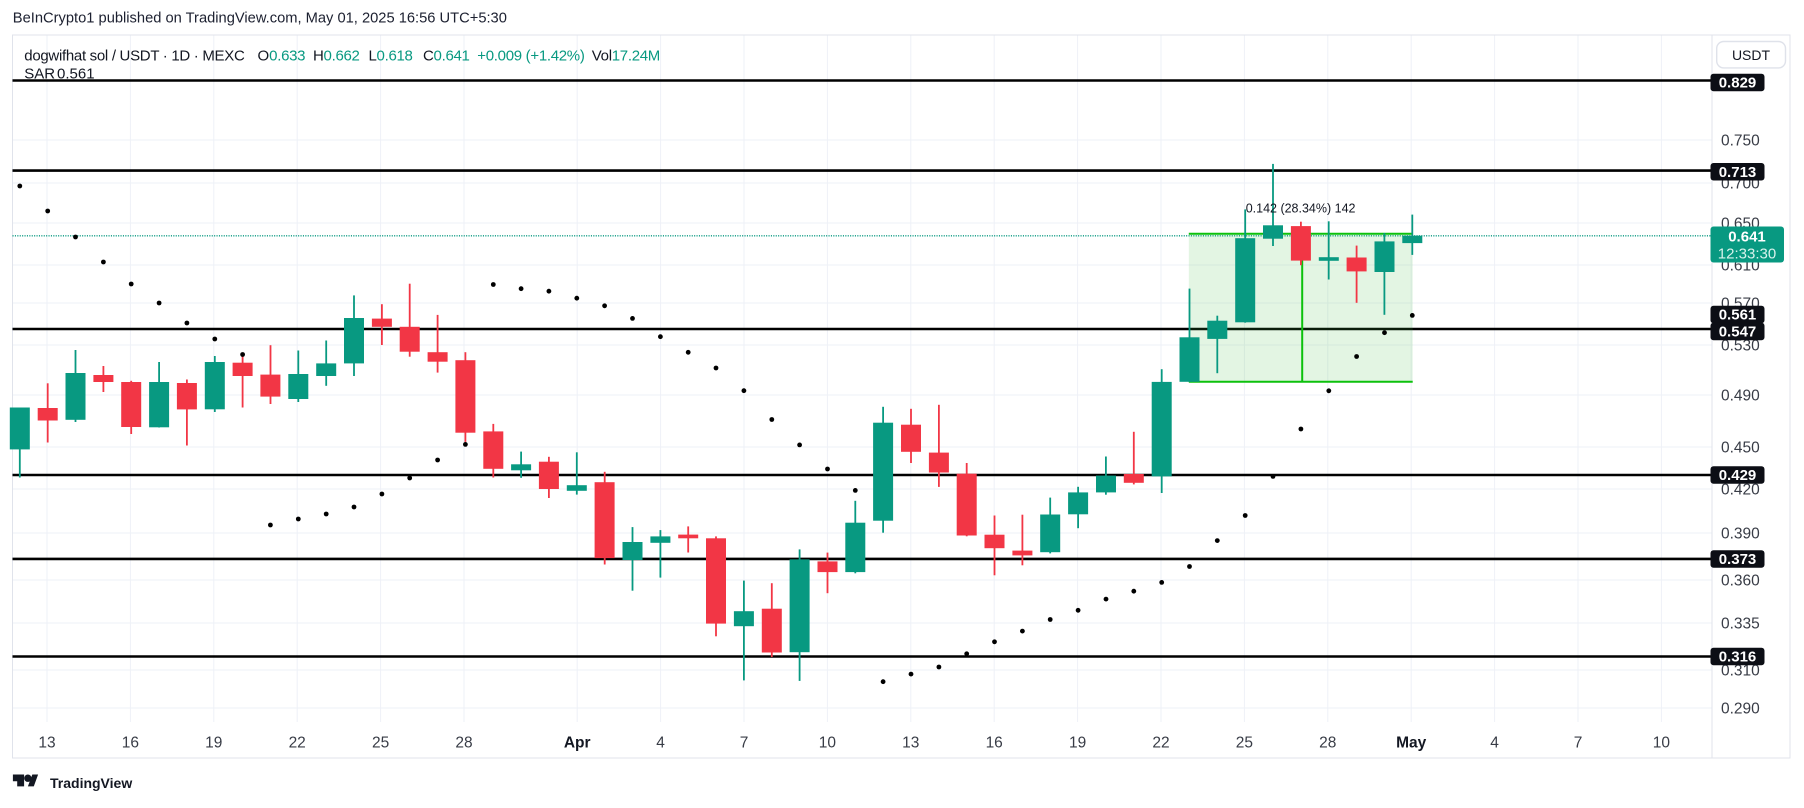 This screenshot has width=1804, height=808. Describe the element at coordinates (1738, 172) in the screenshot. I see `svg-text: 0.713` at that location.